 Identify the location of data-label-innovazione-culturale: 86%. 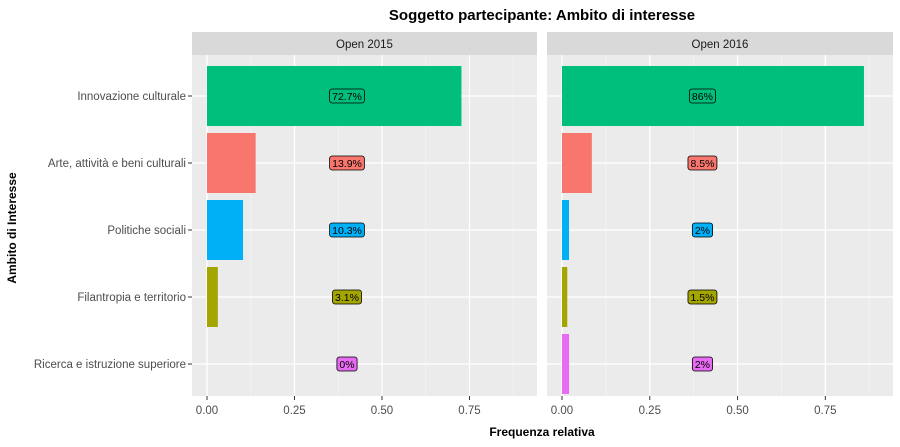
(702, 96).